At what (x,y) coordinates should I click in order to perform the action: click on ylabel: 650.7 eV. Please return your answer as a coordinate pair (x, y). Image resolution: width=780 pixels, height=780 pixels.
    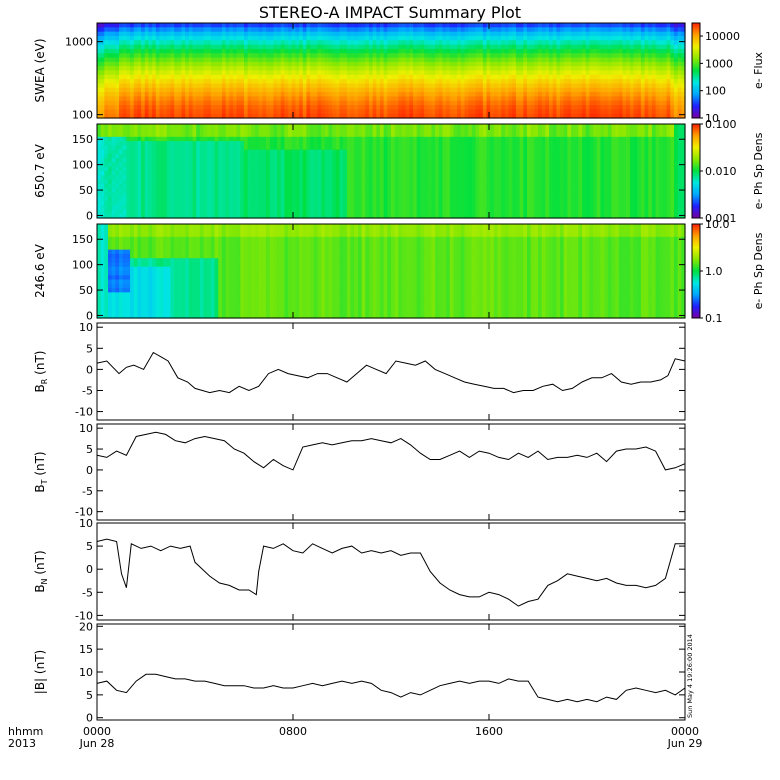
    Looking at the image, I should click on (40, 170).